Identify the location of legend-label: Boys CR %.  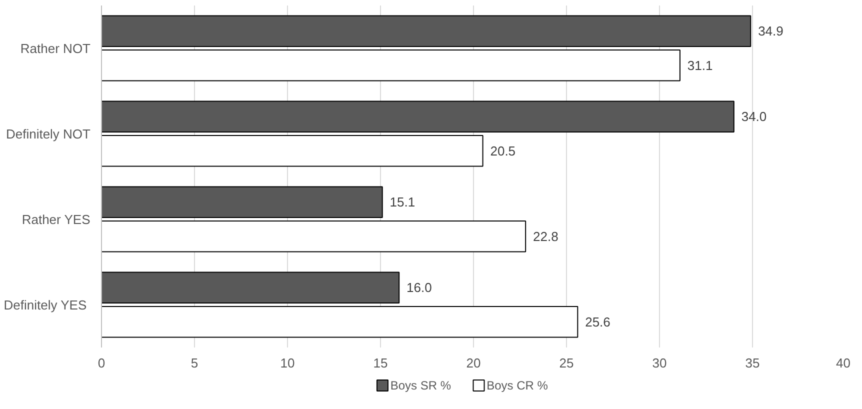
(517, 385).